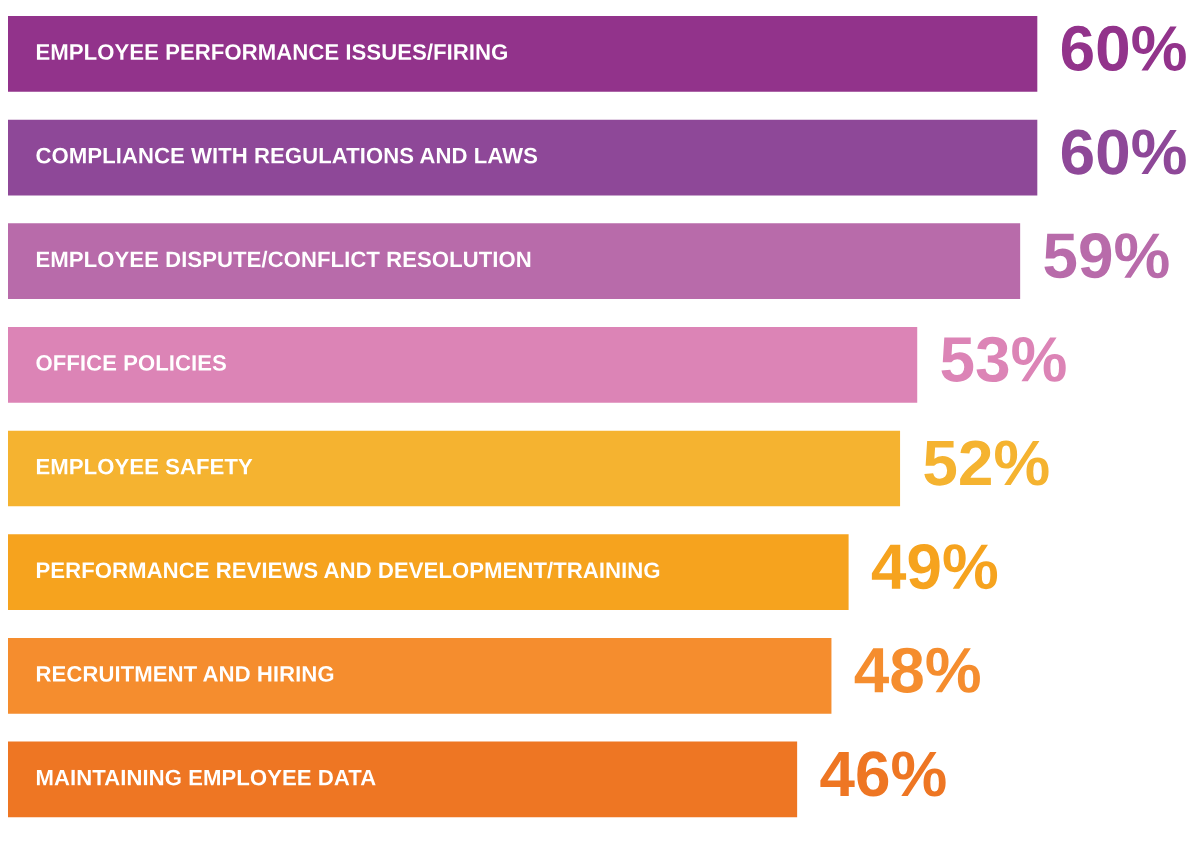 This screenshot has height=852, width=1202. What do you see at coordinates (206, 777) in the screenshot?
I see `y-tick-label: MAINTAINING EMPLOYEE DATA` at bounding box center [206, 777].